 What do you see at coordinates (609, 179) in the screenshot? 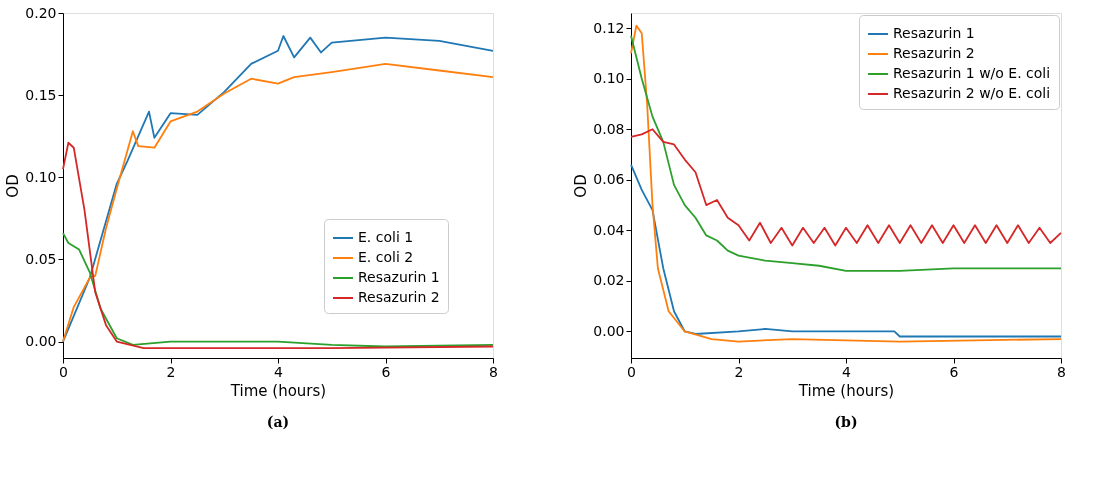
I see `y-tick-label: 0.06` at bounding box center [609, 179].